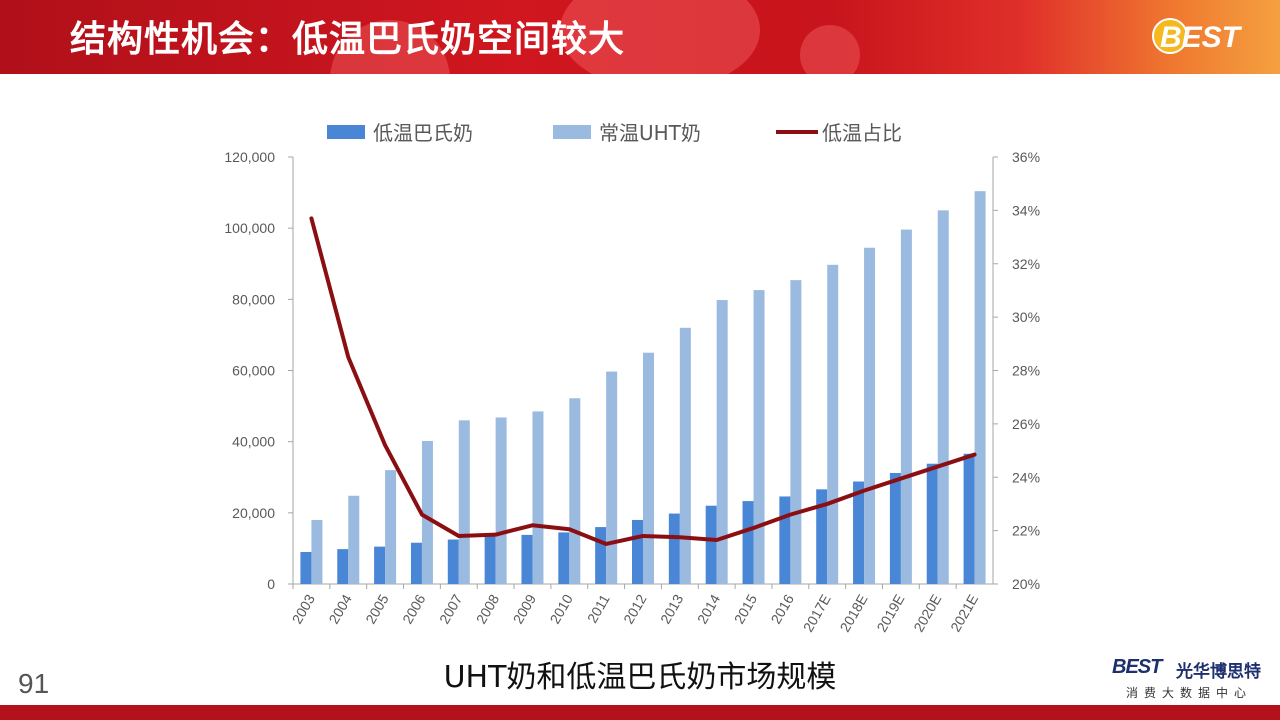  What do you see at coordinates (964, 613) in the screenshot?
I see `x-tick-label: 2021E` at bounding box center [964, 613].